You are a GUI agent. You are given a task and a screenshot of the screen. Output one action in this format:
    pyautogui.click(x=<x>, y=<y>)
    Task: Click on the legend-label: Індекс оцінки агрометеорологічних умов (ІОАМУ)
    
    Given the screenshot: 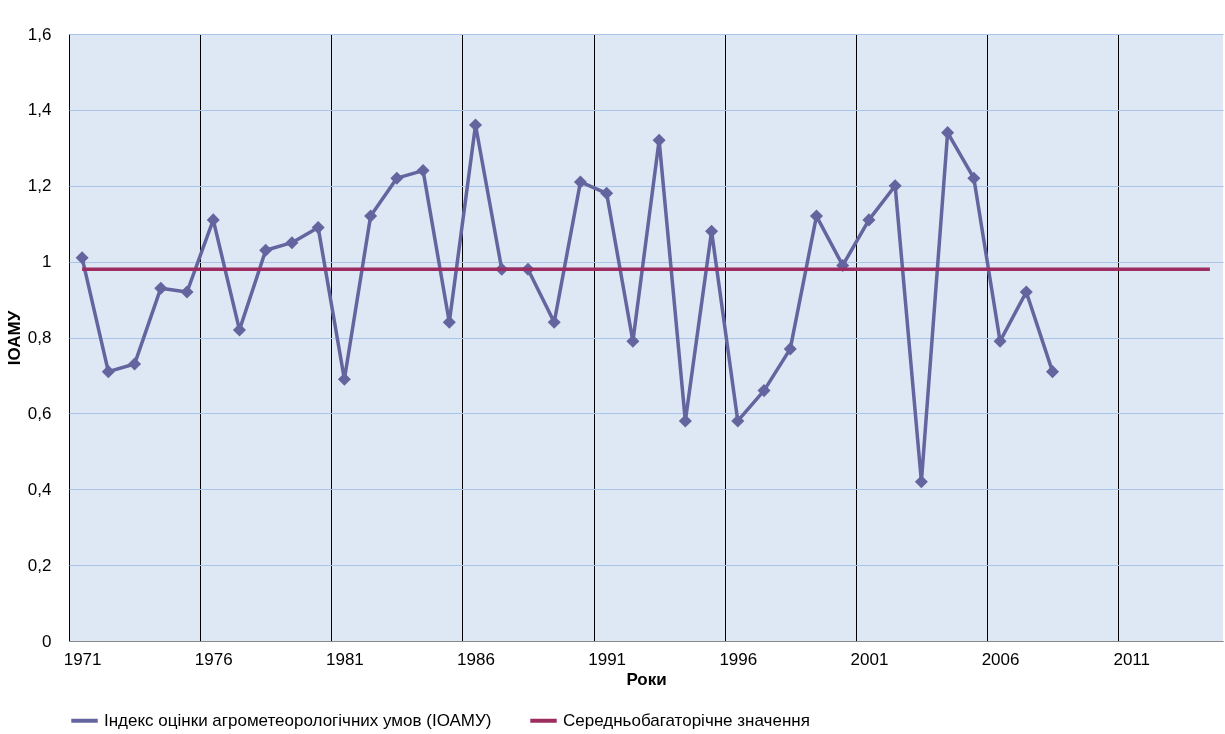 What is the action you would take?
    pyautogui.click(x=298, y=720)
    